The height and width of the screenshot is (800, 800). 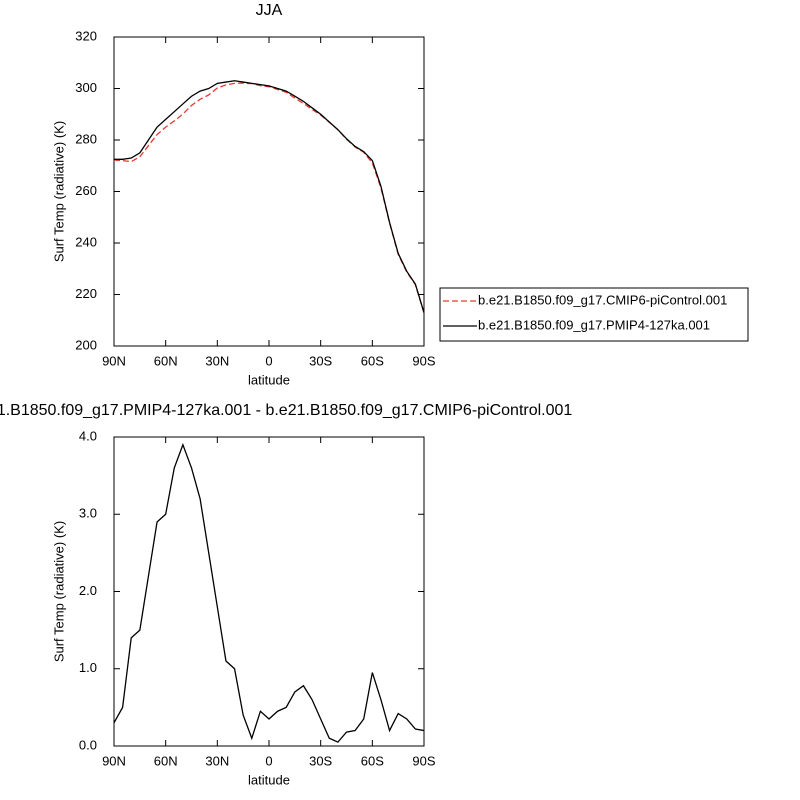 I want to click on y-tick-label: 2.0, so click(x=88, y=590).